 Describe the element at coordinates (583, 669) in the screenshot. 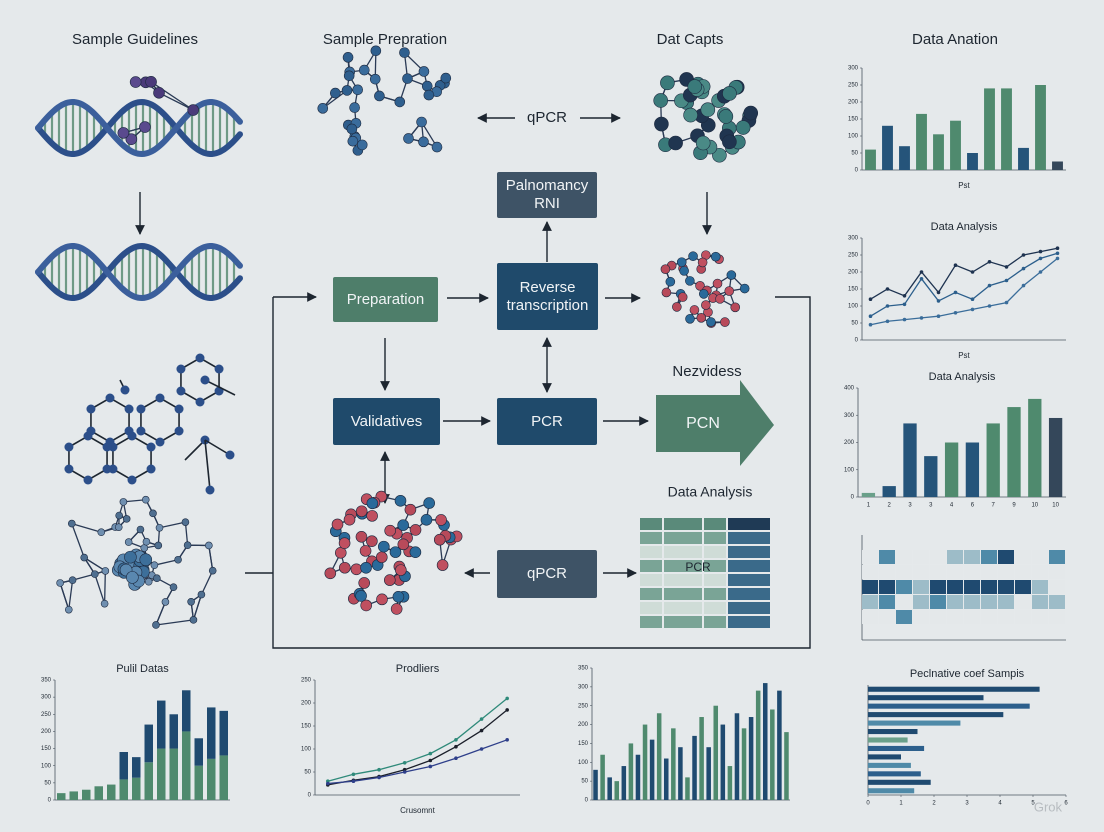

I see `y-tick-label: 350` at that location.